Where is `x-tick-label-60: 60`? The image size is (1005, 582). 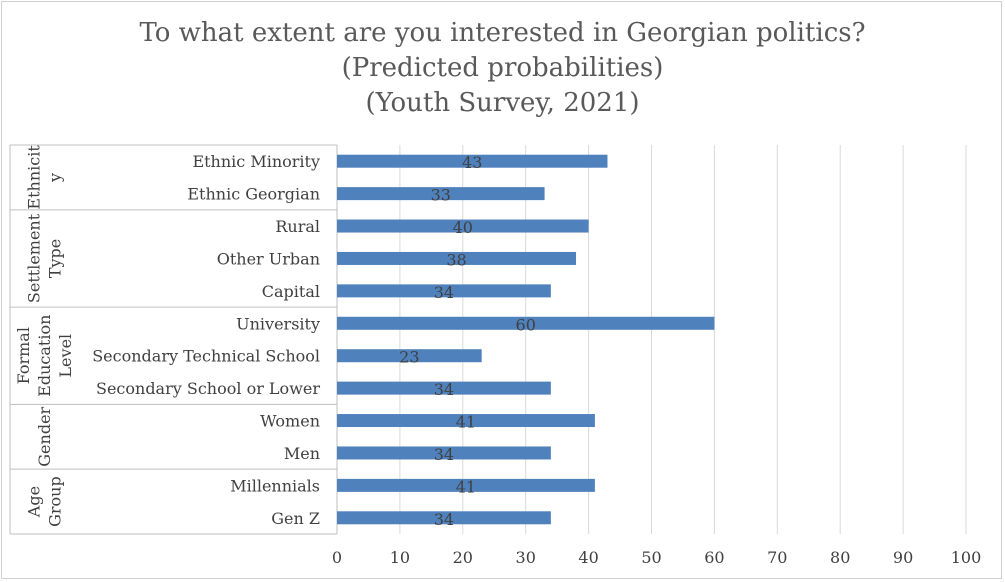
x-tick-label-60: 60 is located at coordinates (714, 557).